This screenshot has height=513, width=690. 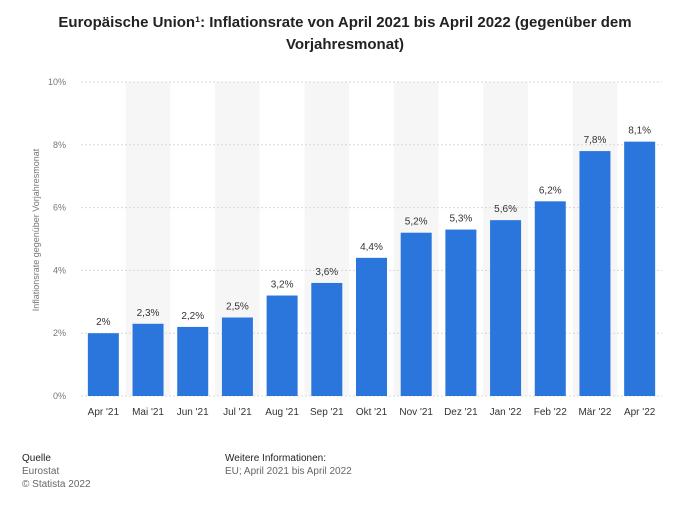 What do you see at coordinates (416, 222) in the screenshot?
I see `bar-value-label: 5,2%` at bounding box center [416, 222].